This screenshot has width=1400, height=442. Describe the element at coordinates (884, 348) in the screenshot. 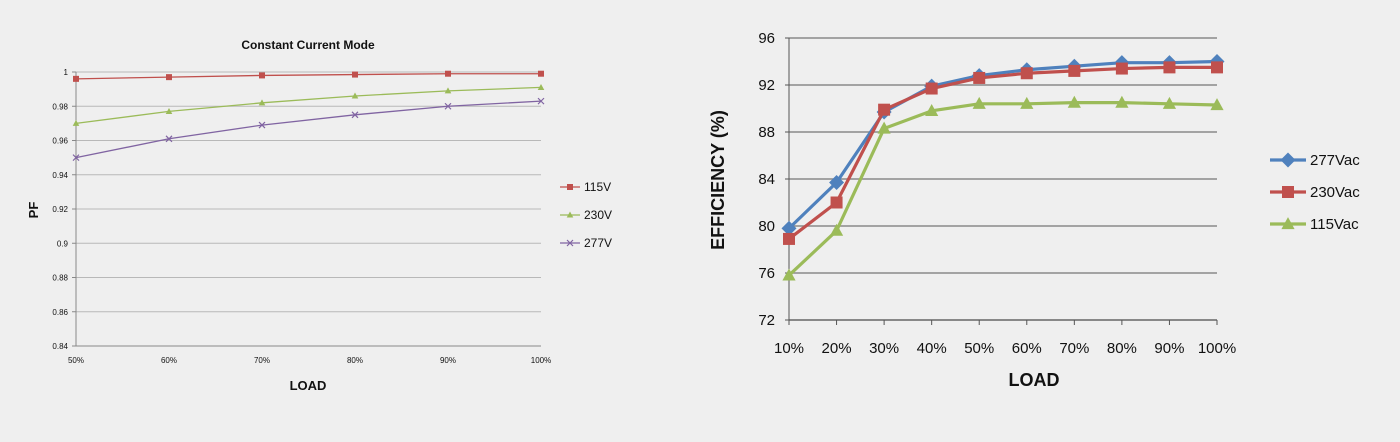

I see `x-tick-label: 30%` at that location.